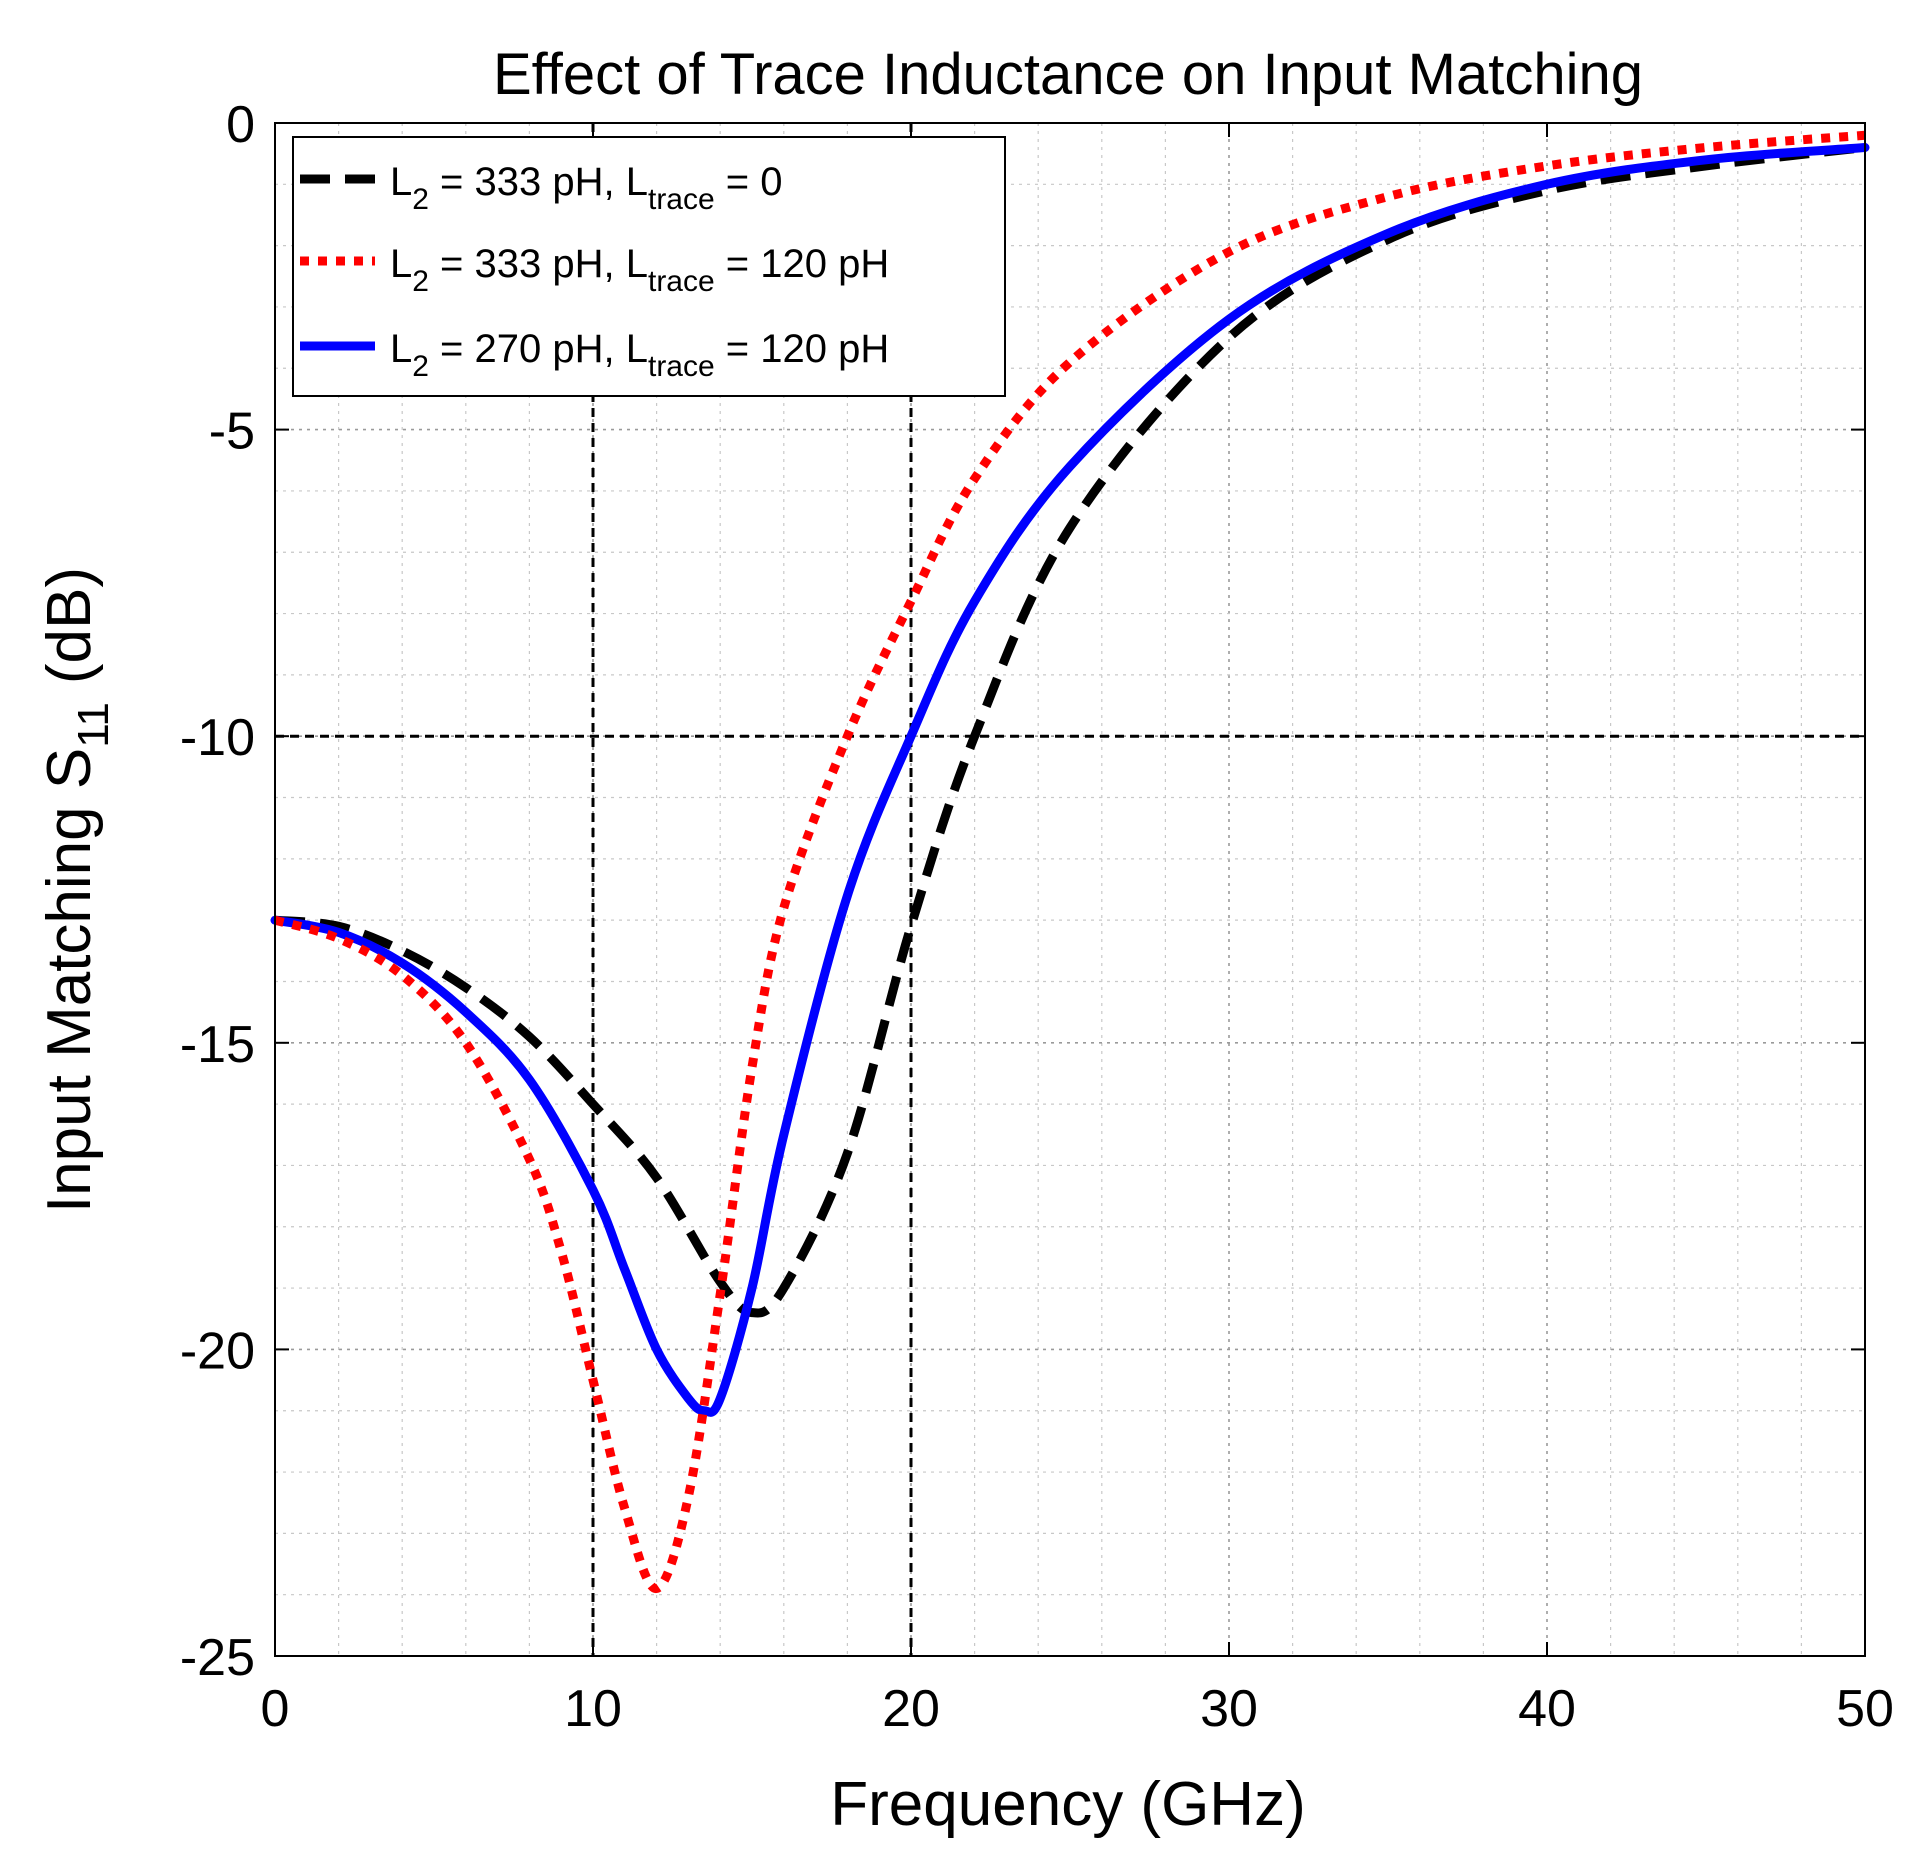  I want to click on legend-entry-3: L2 = 270 pH, Ltrace = 120 pH, so click(639, 355).